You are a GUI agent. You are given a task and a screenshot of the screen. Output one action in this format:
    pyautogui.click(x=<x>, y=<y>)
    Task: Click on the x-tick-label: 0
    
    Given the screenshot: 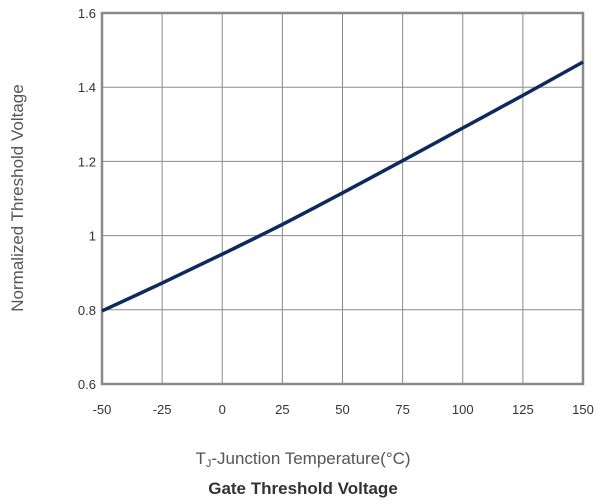 What is the action you would take?
    pyautogui.click(x=222, y=409)
    